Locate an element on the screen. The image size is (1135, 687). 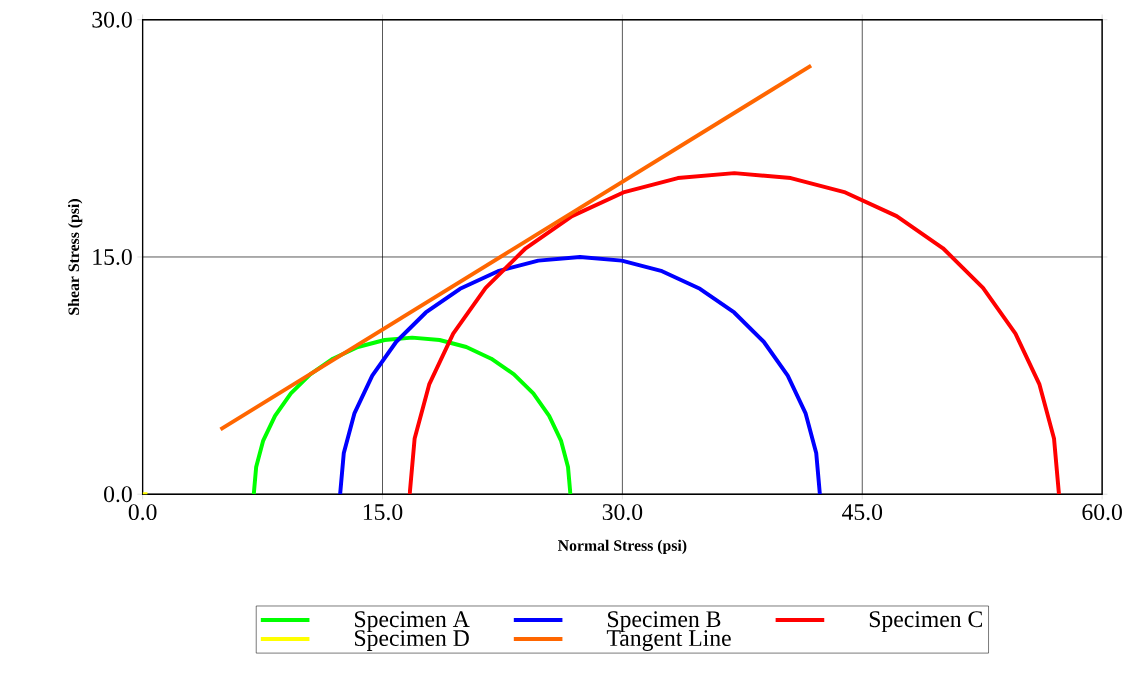
x-tick-label: 15.0 is located at coordinates (383, 511).